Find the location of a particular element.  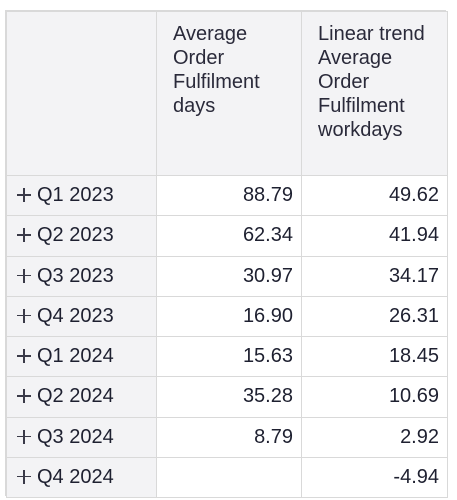

row-header-q4-2024: Q4 2024 is located at coordinates (81, 477).